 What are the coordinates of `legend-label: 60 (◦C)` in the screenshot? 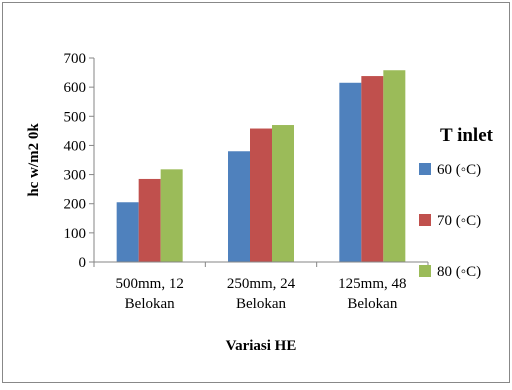 It's located at (459, 170).